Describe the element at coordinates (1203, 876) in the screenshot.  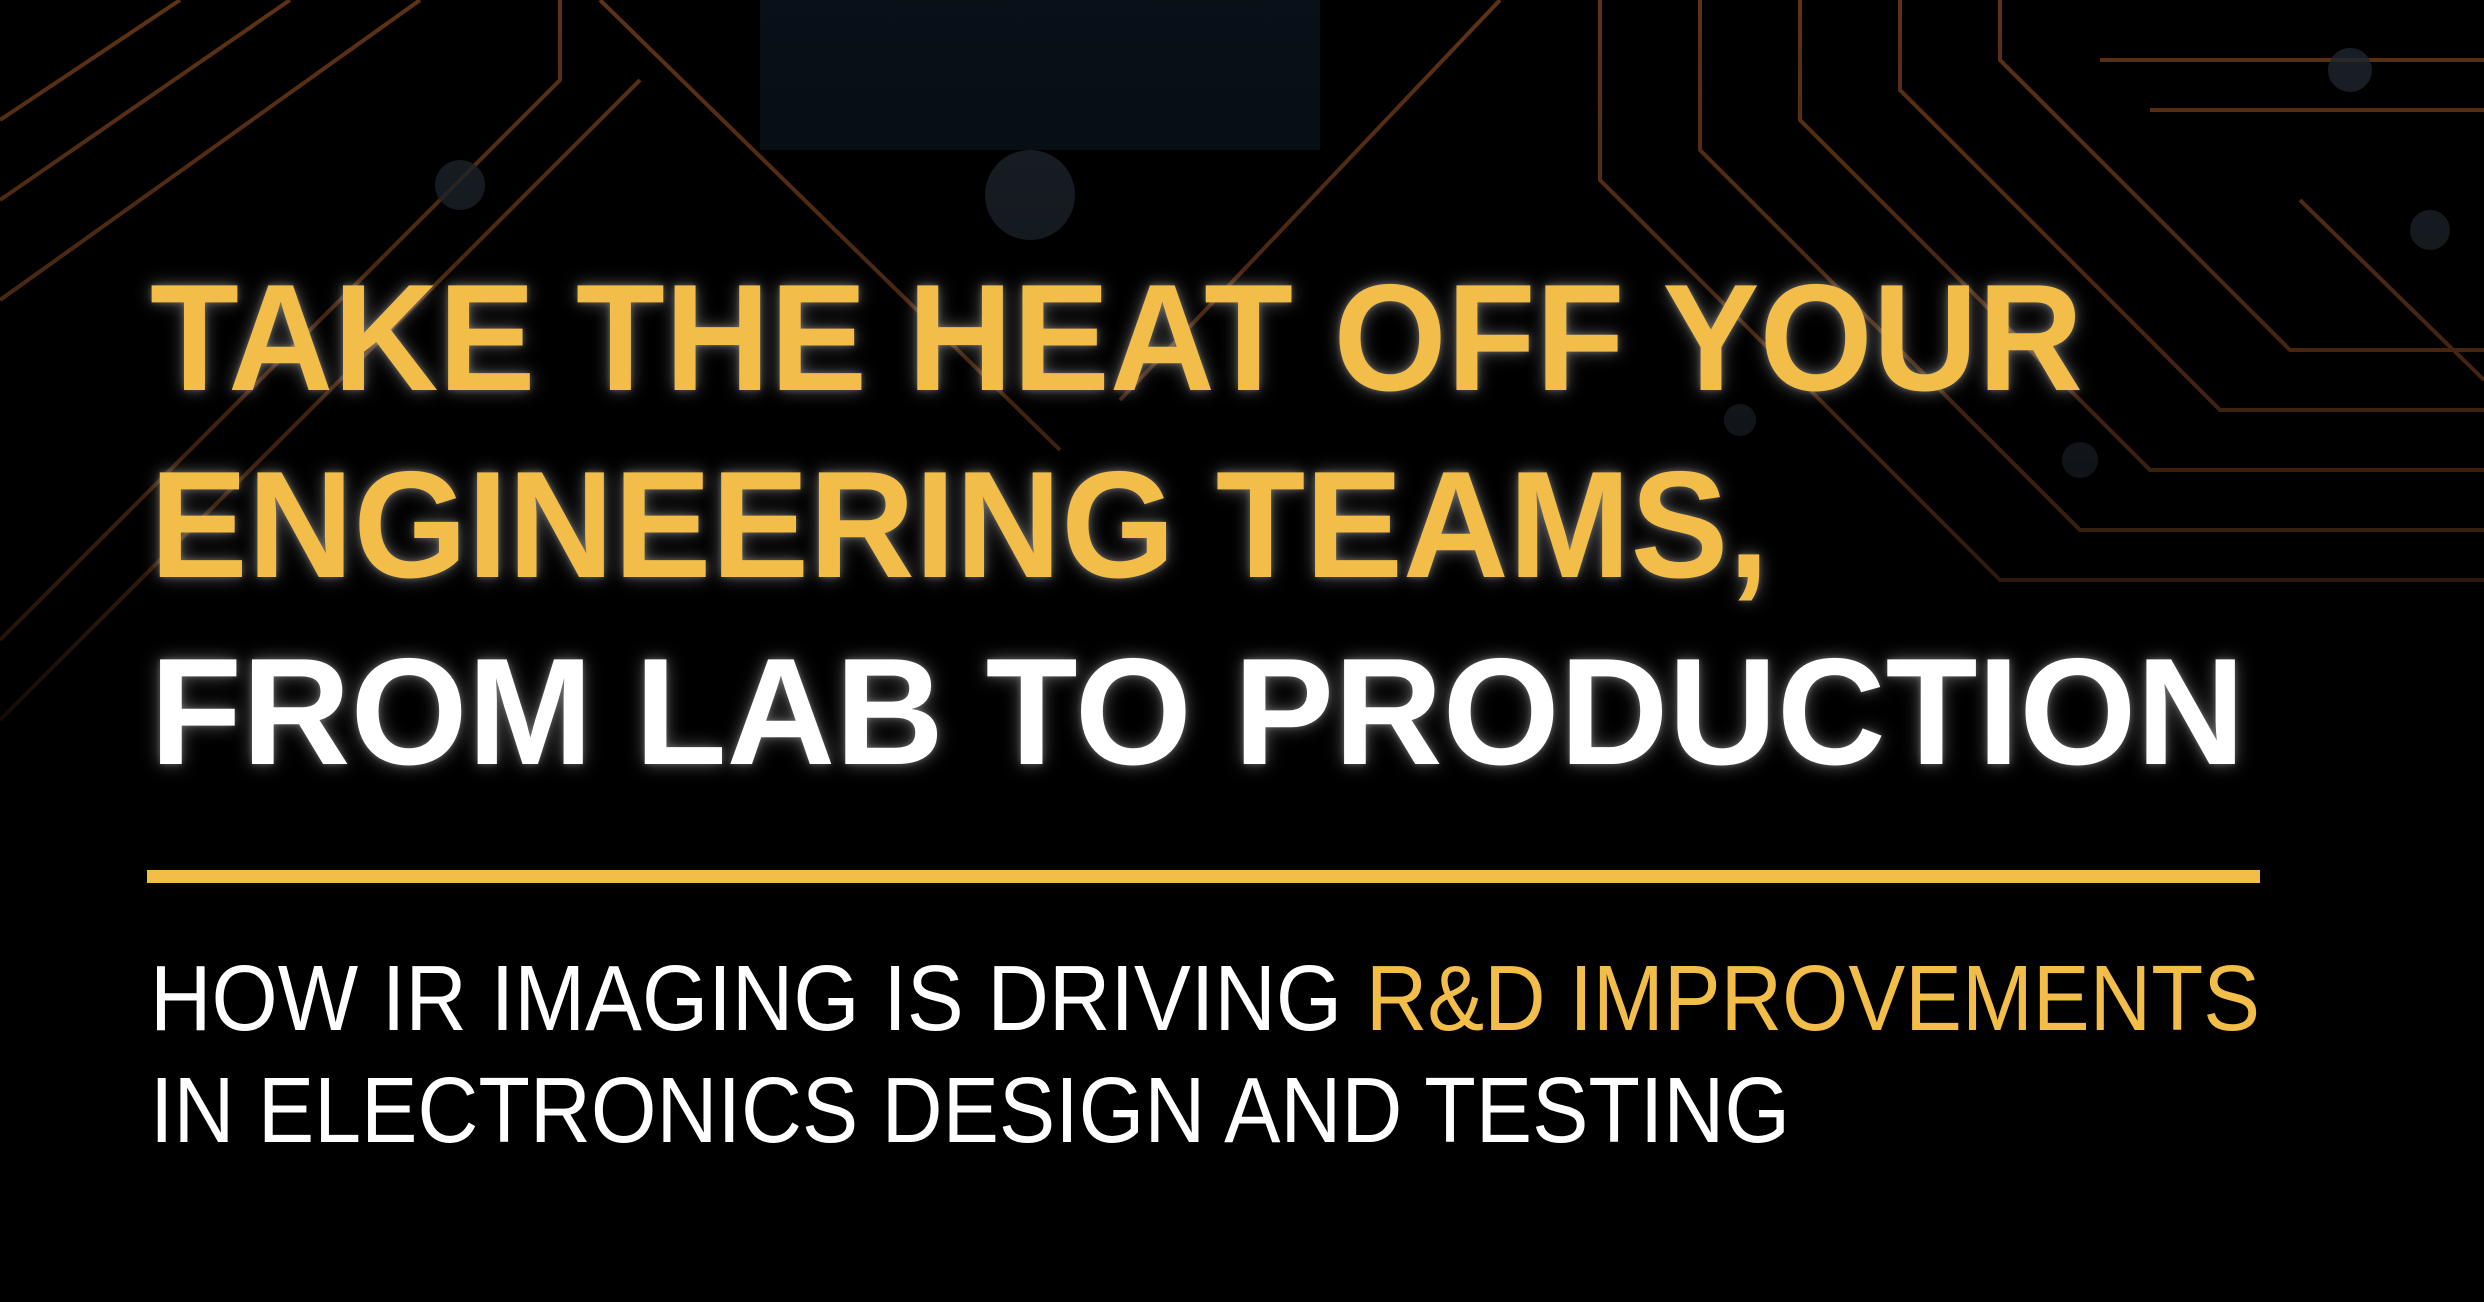
I see `divider-rule` at that location.